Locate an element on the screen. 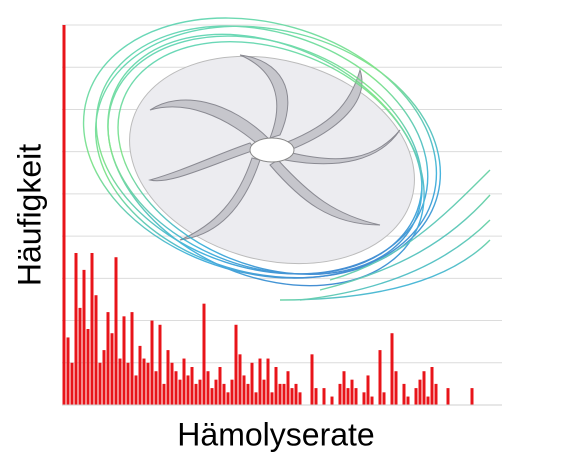  x-axis-label: Hämolyserate is located at coordinates (275, 434).